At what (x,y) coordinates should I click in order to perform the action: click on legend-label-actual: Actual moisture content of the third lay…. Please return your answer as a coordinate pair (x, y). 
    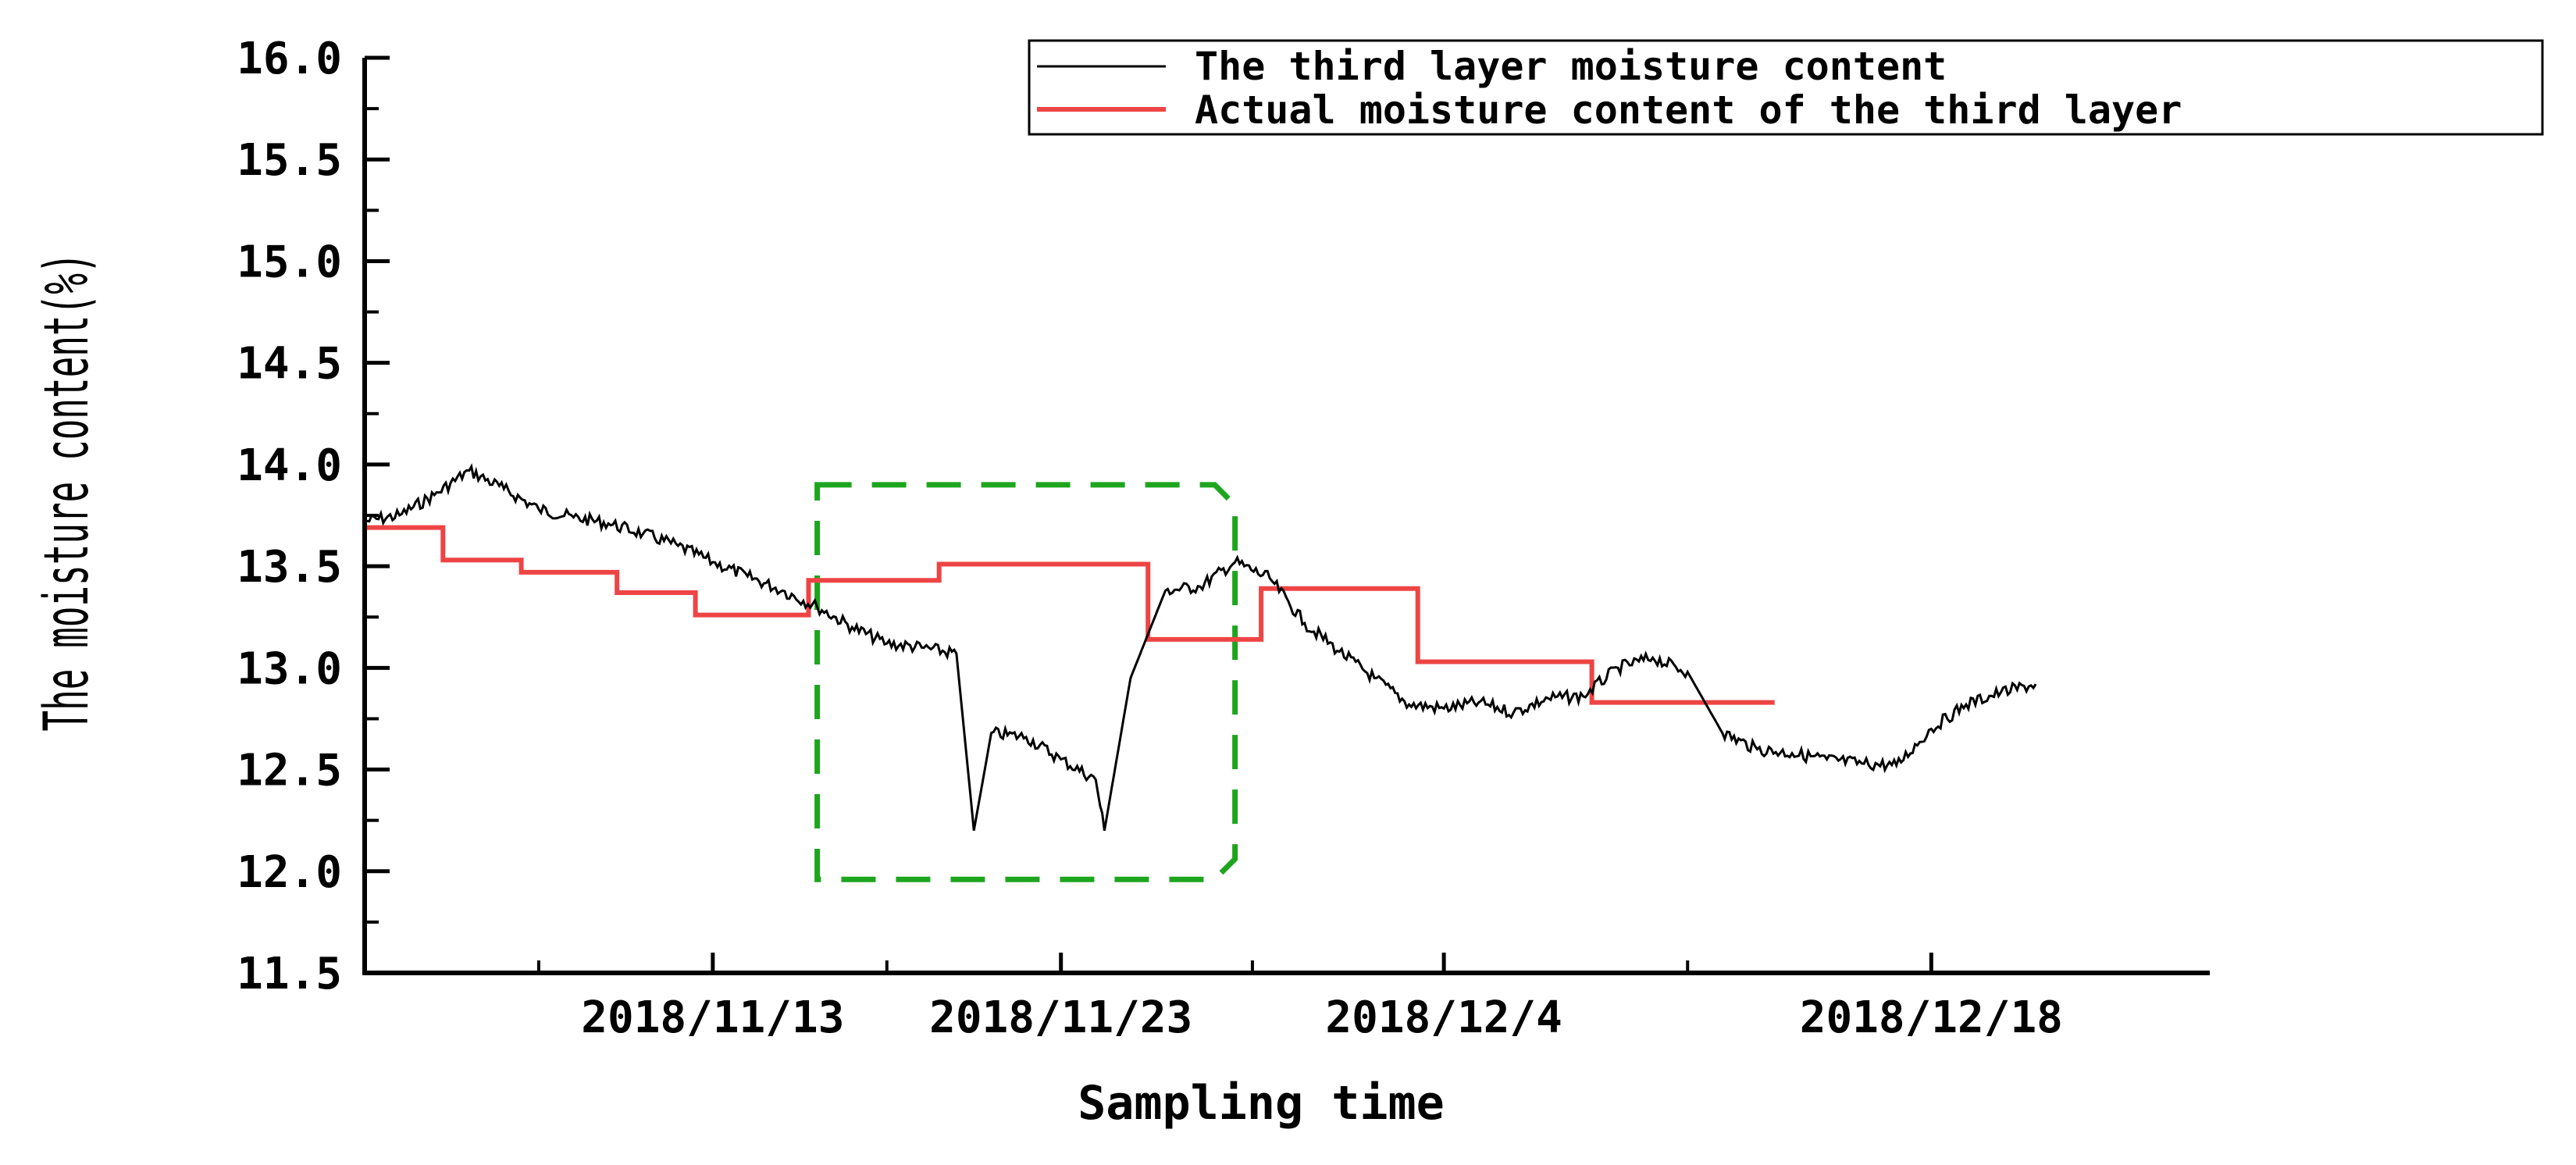
    Looking at the image, I should click on (1689, 110).